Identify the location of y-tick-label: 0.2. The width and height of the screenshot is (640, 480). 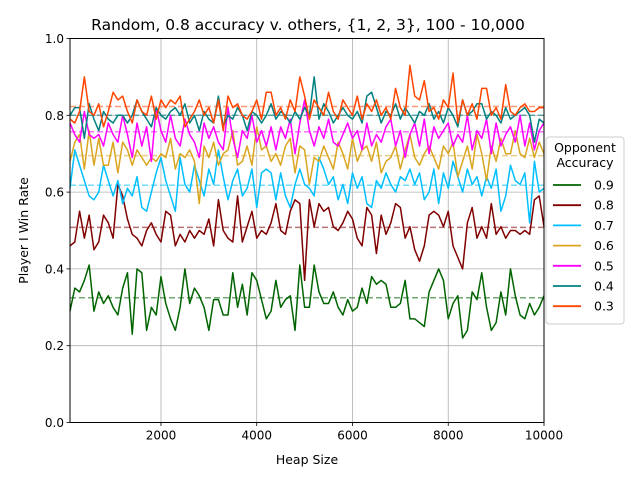
(54, 346).